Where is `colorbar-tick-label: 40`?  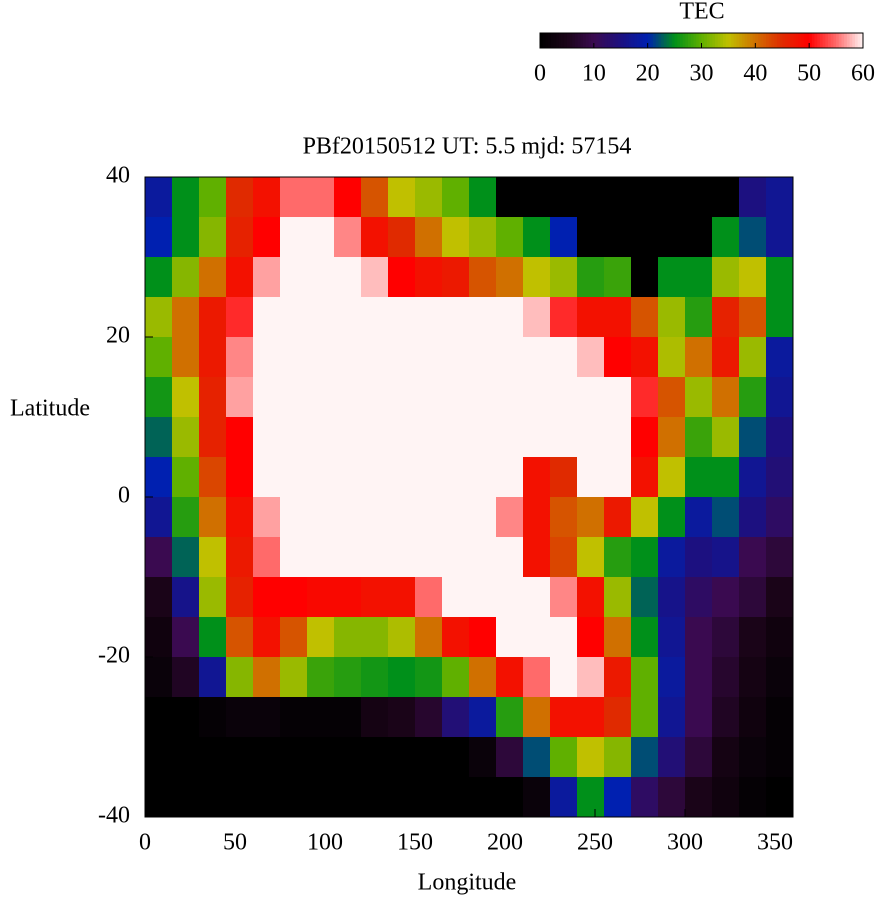
colorbar-tick-label: 40 is located at coordinates (755, 74).